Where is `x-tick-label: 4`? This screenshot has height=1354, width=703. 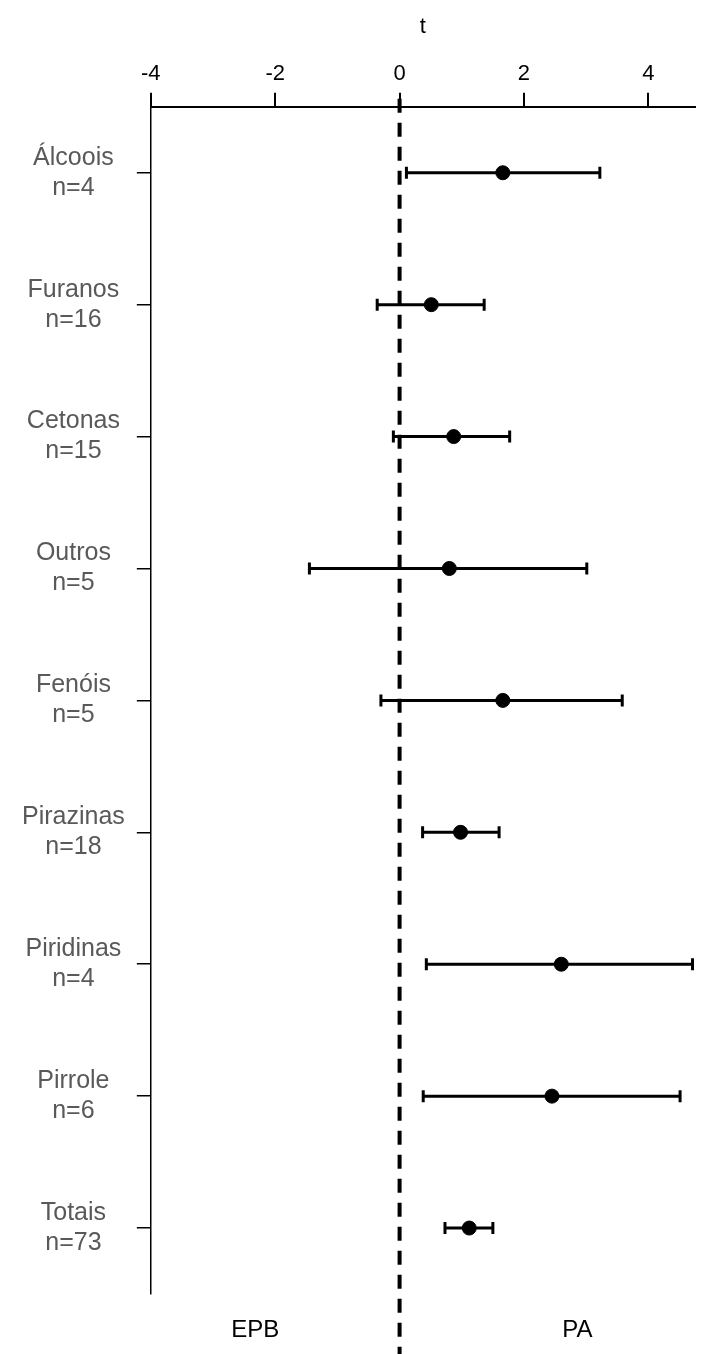
x-tick-label: 4 is located at coordinates (648, 72).